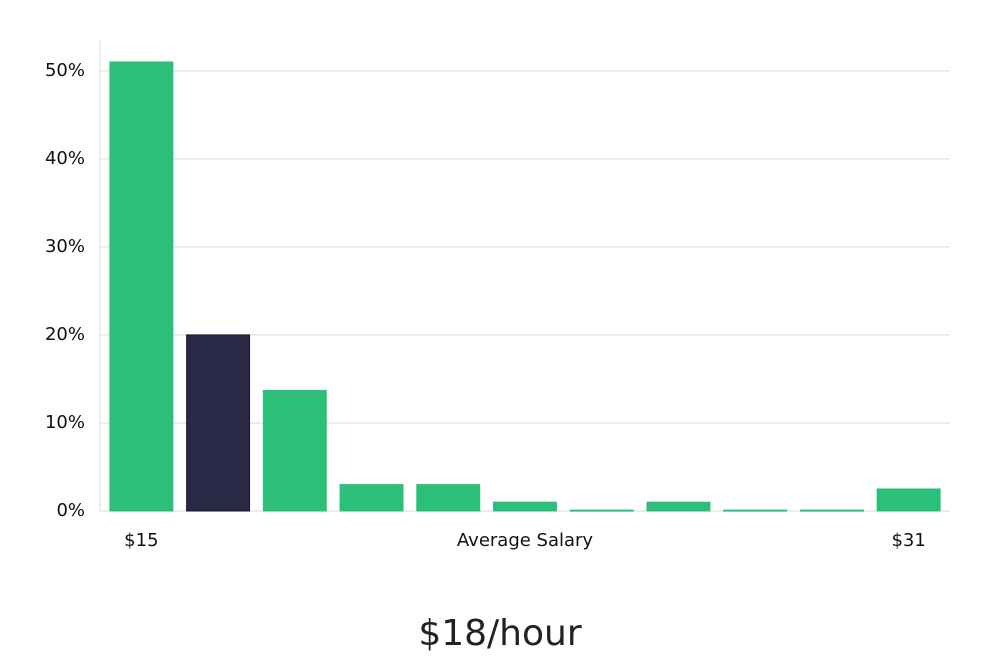 The width and height of the screenshot is (1000, 660). I want to click on y-tick-label: 0%, so click(70, 510).